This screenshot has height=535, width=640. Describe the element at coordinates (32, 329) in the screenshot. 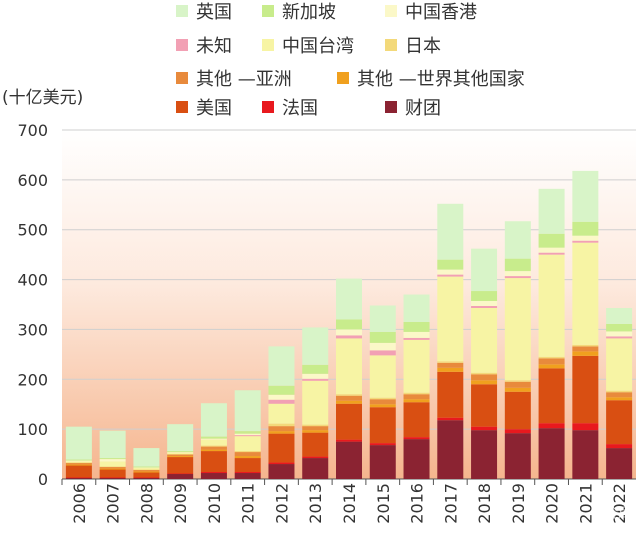

I see `y-tick-label: 300` at that location.